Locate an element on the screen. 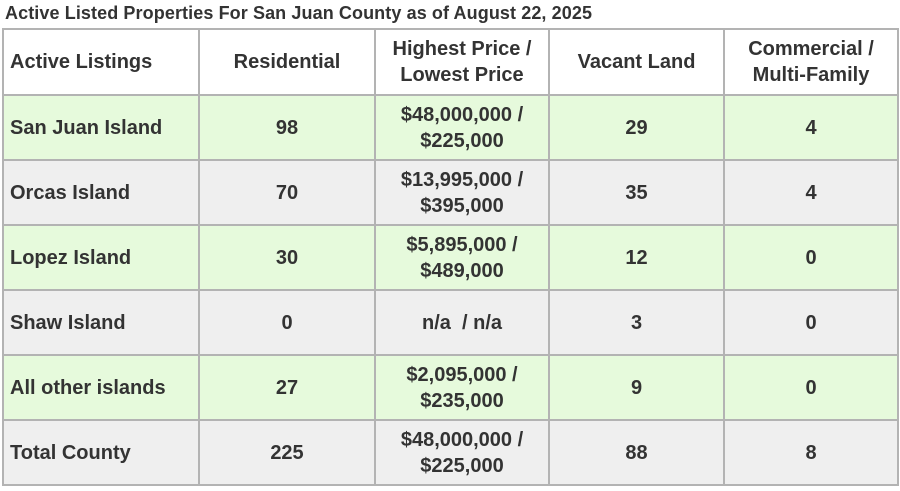 The height and width of the screenshot is (491, 900). header-commercial: Commercial / Multi-Family is located at coordinates (811, 62).